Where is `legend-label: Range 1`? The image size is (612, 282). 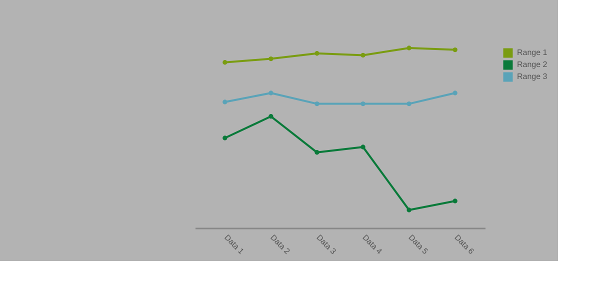
legend-label: Range 1 is located at coordinates (532, 52).